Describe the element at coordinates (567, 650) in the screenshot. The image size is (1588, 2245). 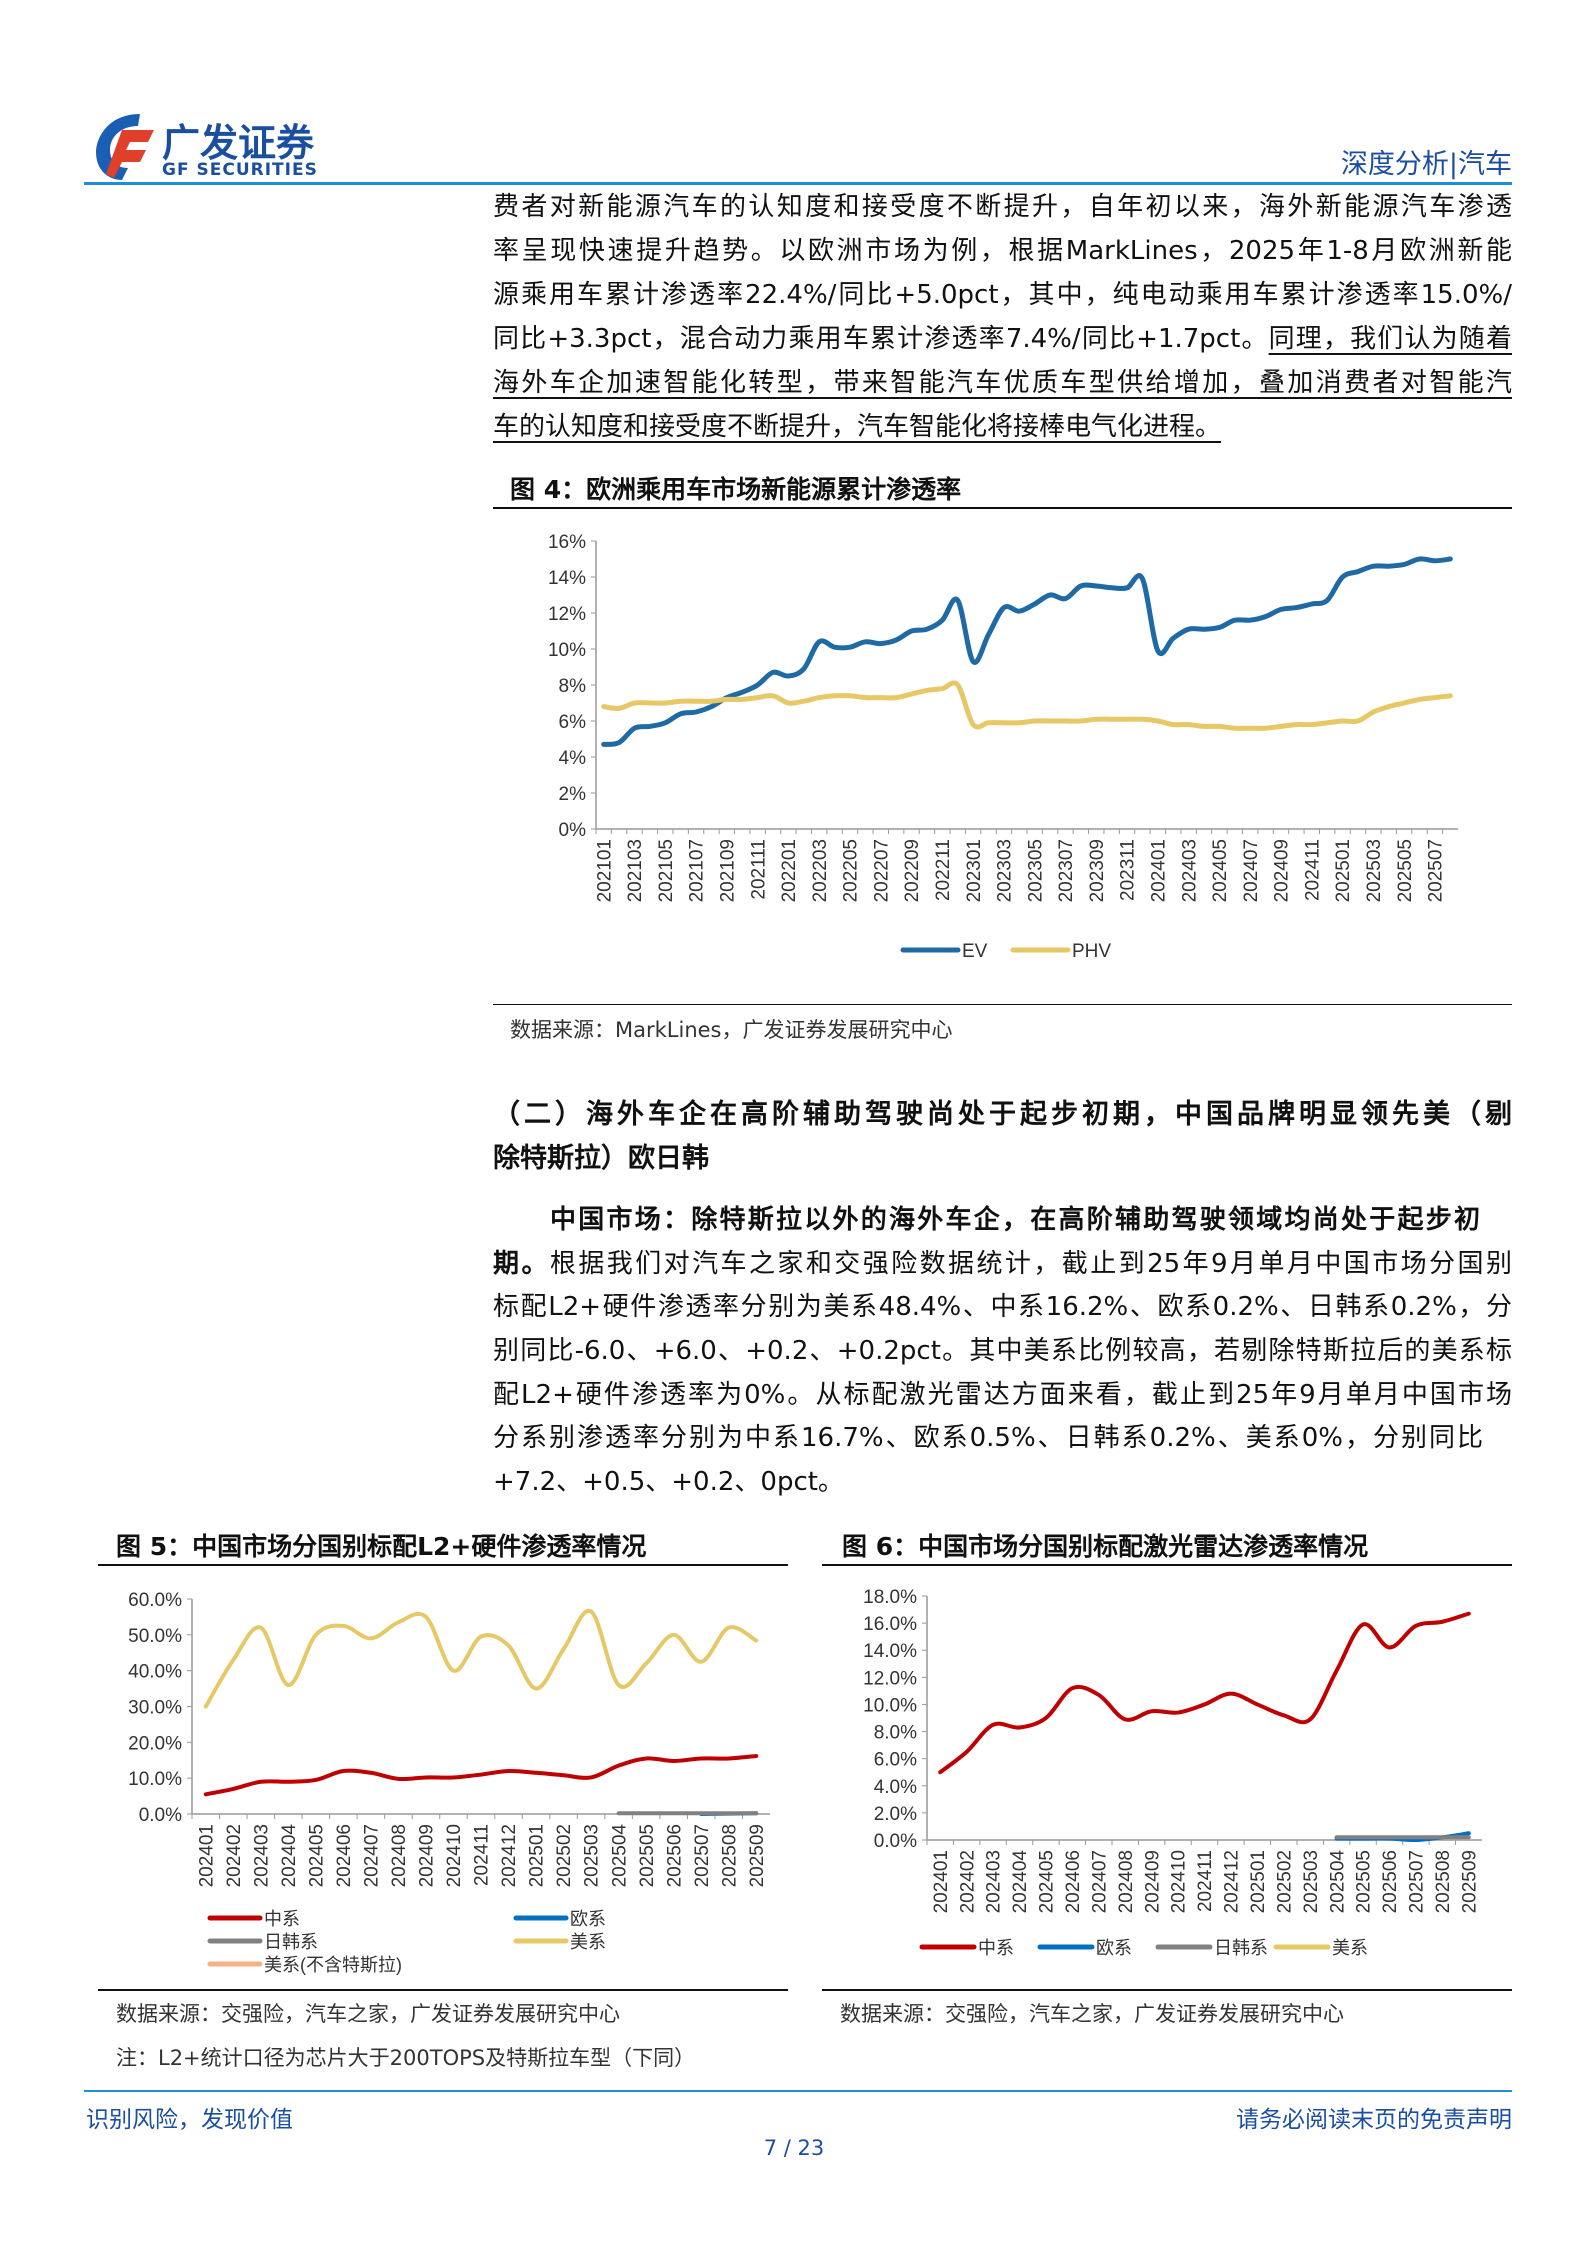
I see `y-tick-label: 10%` at that location.